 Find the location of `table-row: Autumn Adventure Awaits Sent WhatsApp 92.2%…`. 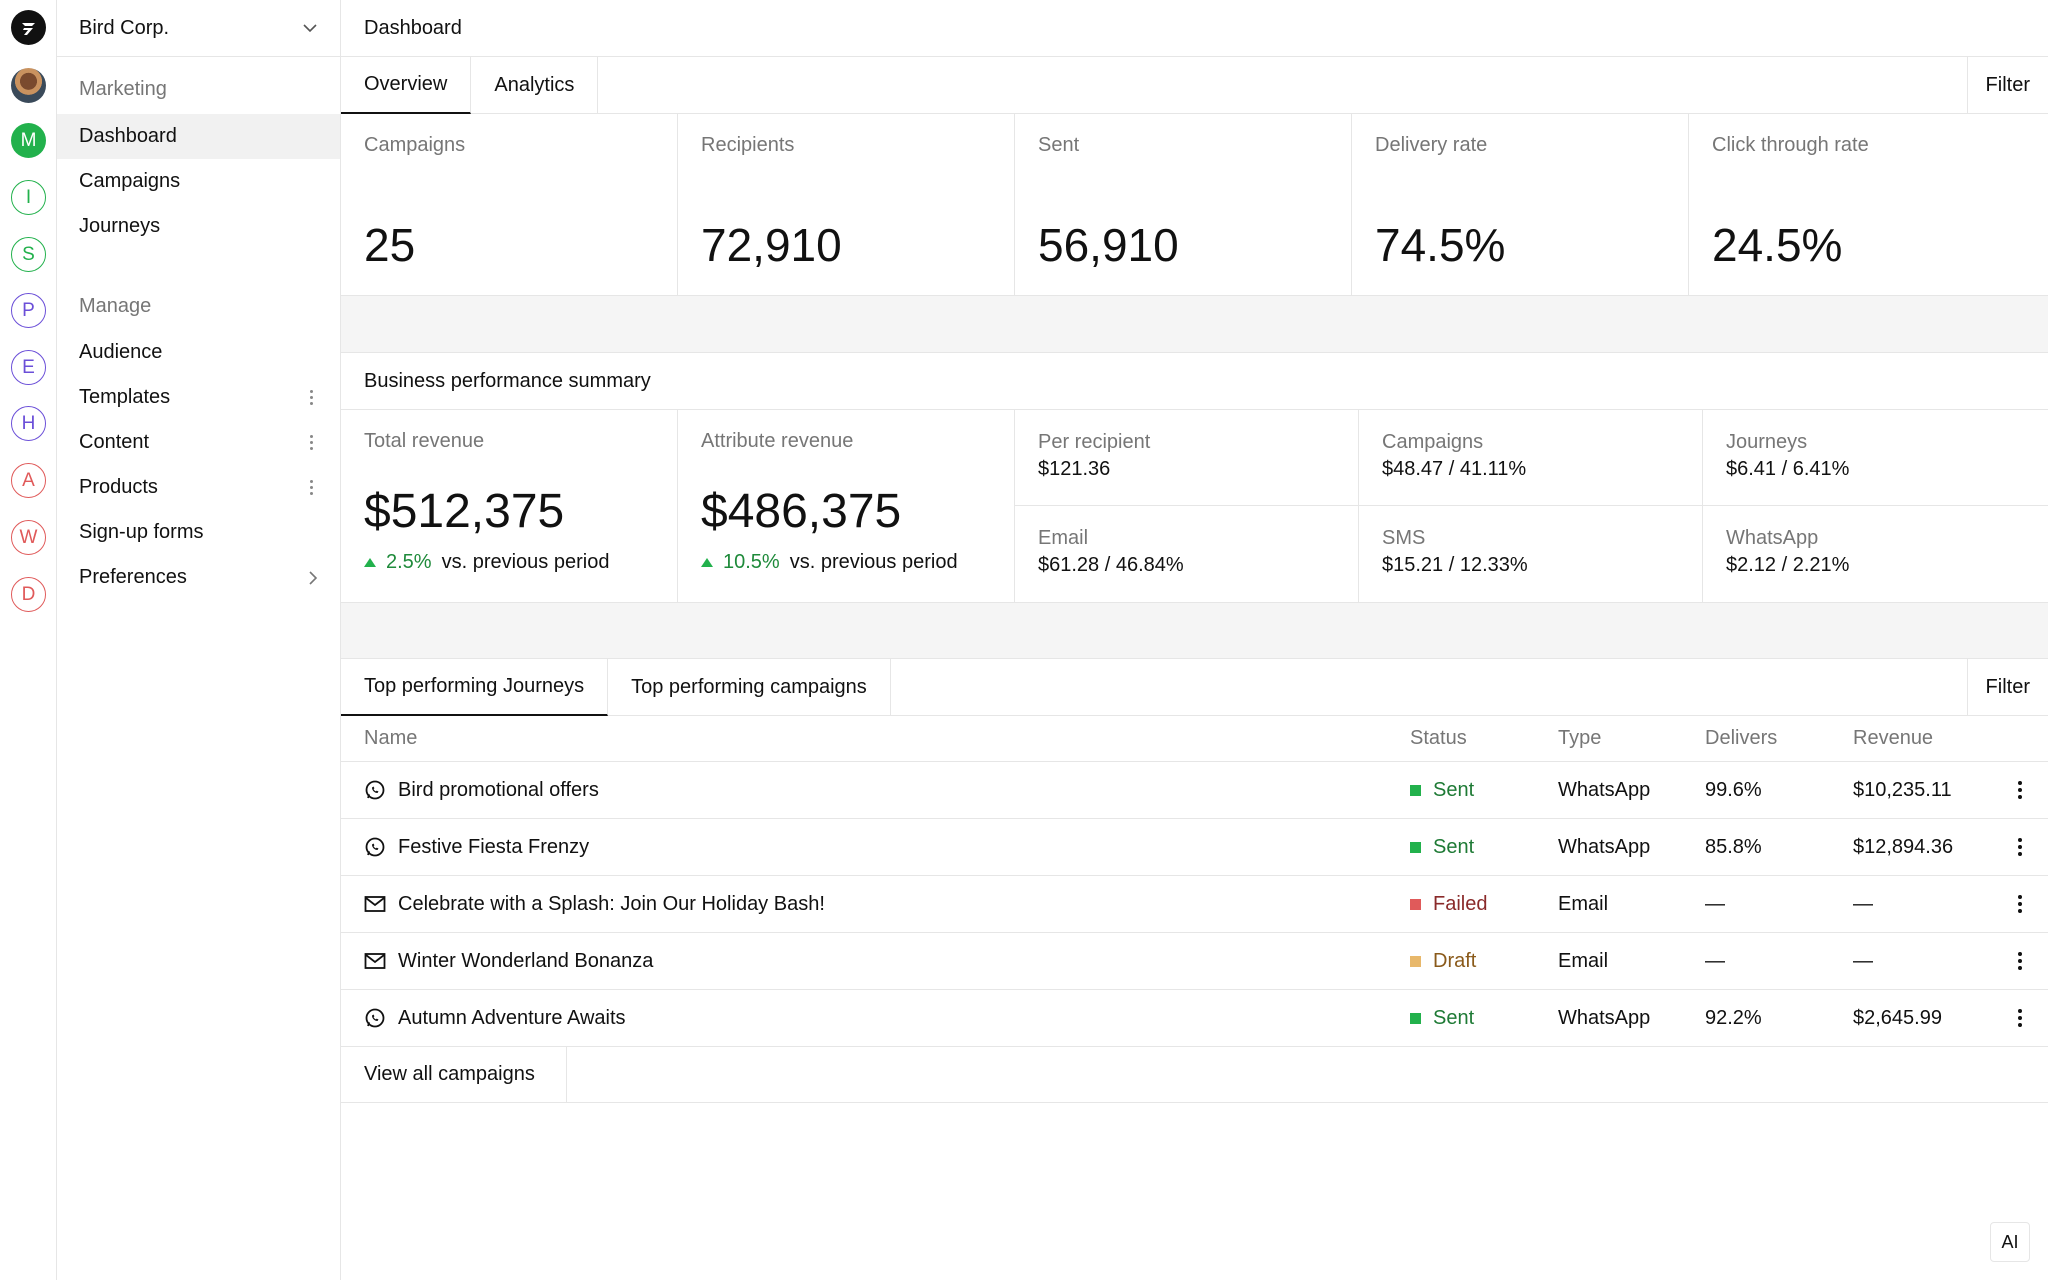

table-row: Autumn Adventure Awaits Sent WhatsApp 92.2%… is located at coordinates (1194, 1018).